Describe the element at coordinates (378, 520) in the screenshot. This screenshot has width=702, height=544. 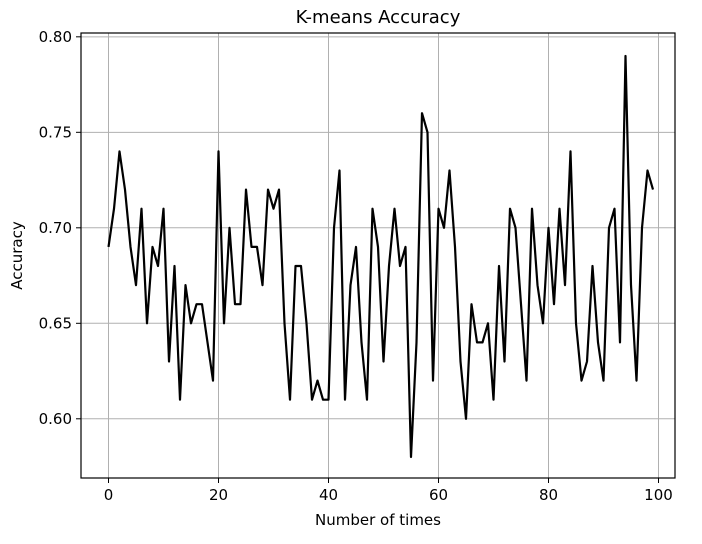
I see `x-axis-label: Number of times` at that location.